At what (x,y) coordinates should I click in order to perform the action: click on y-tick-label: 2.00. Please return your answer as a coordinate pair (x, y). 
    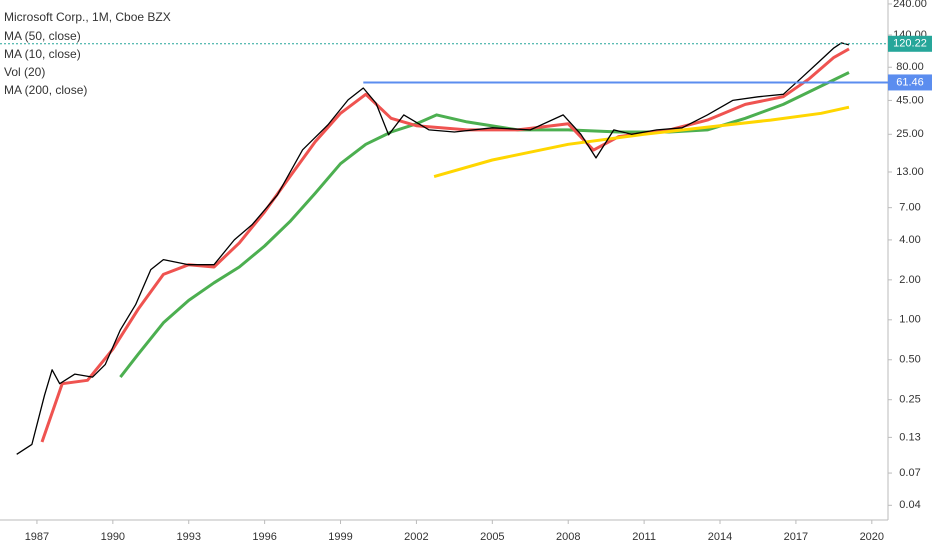
    Looking at the image, I should click on (909, 280).